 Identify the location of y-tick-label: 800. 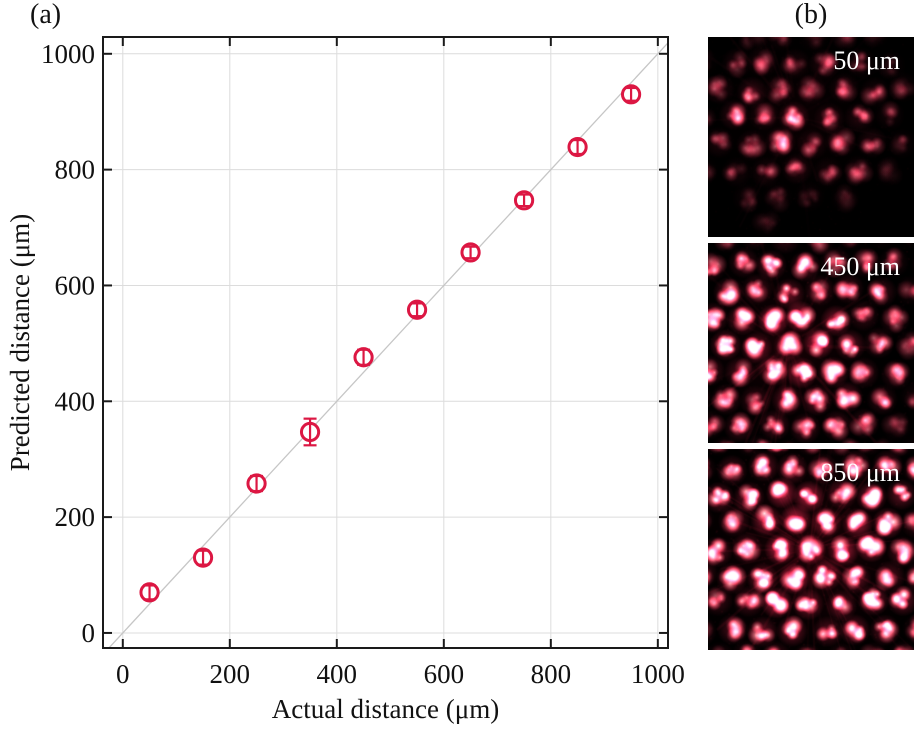
(75, 170).